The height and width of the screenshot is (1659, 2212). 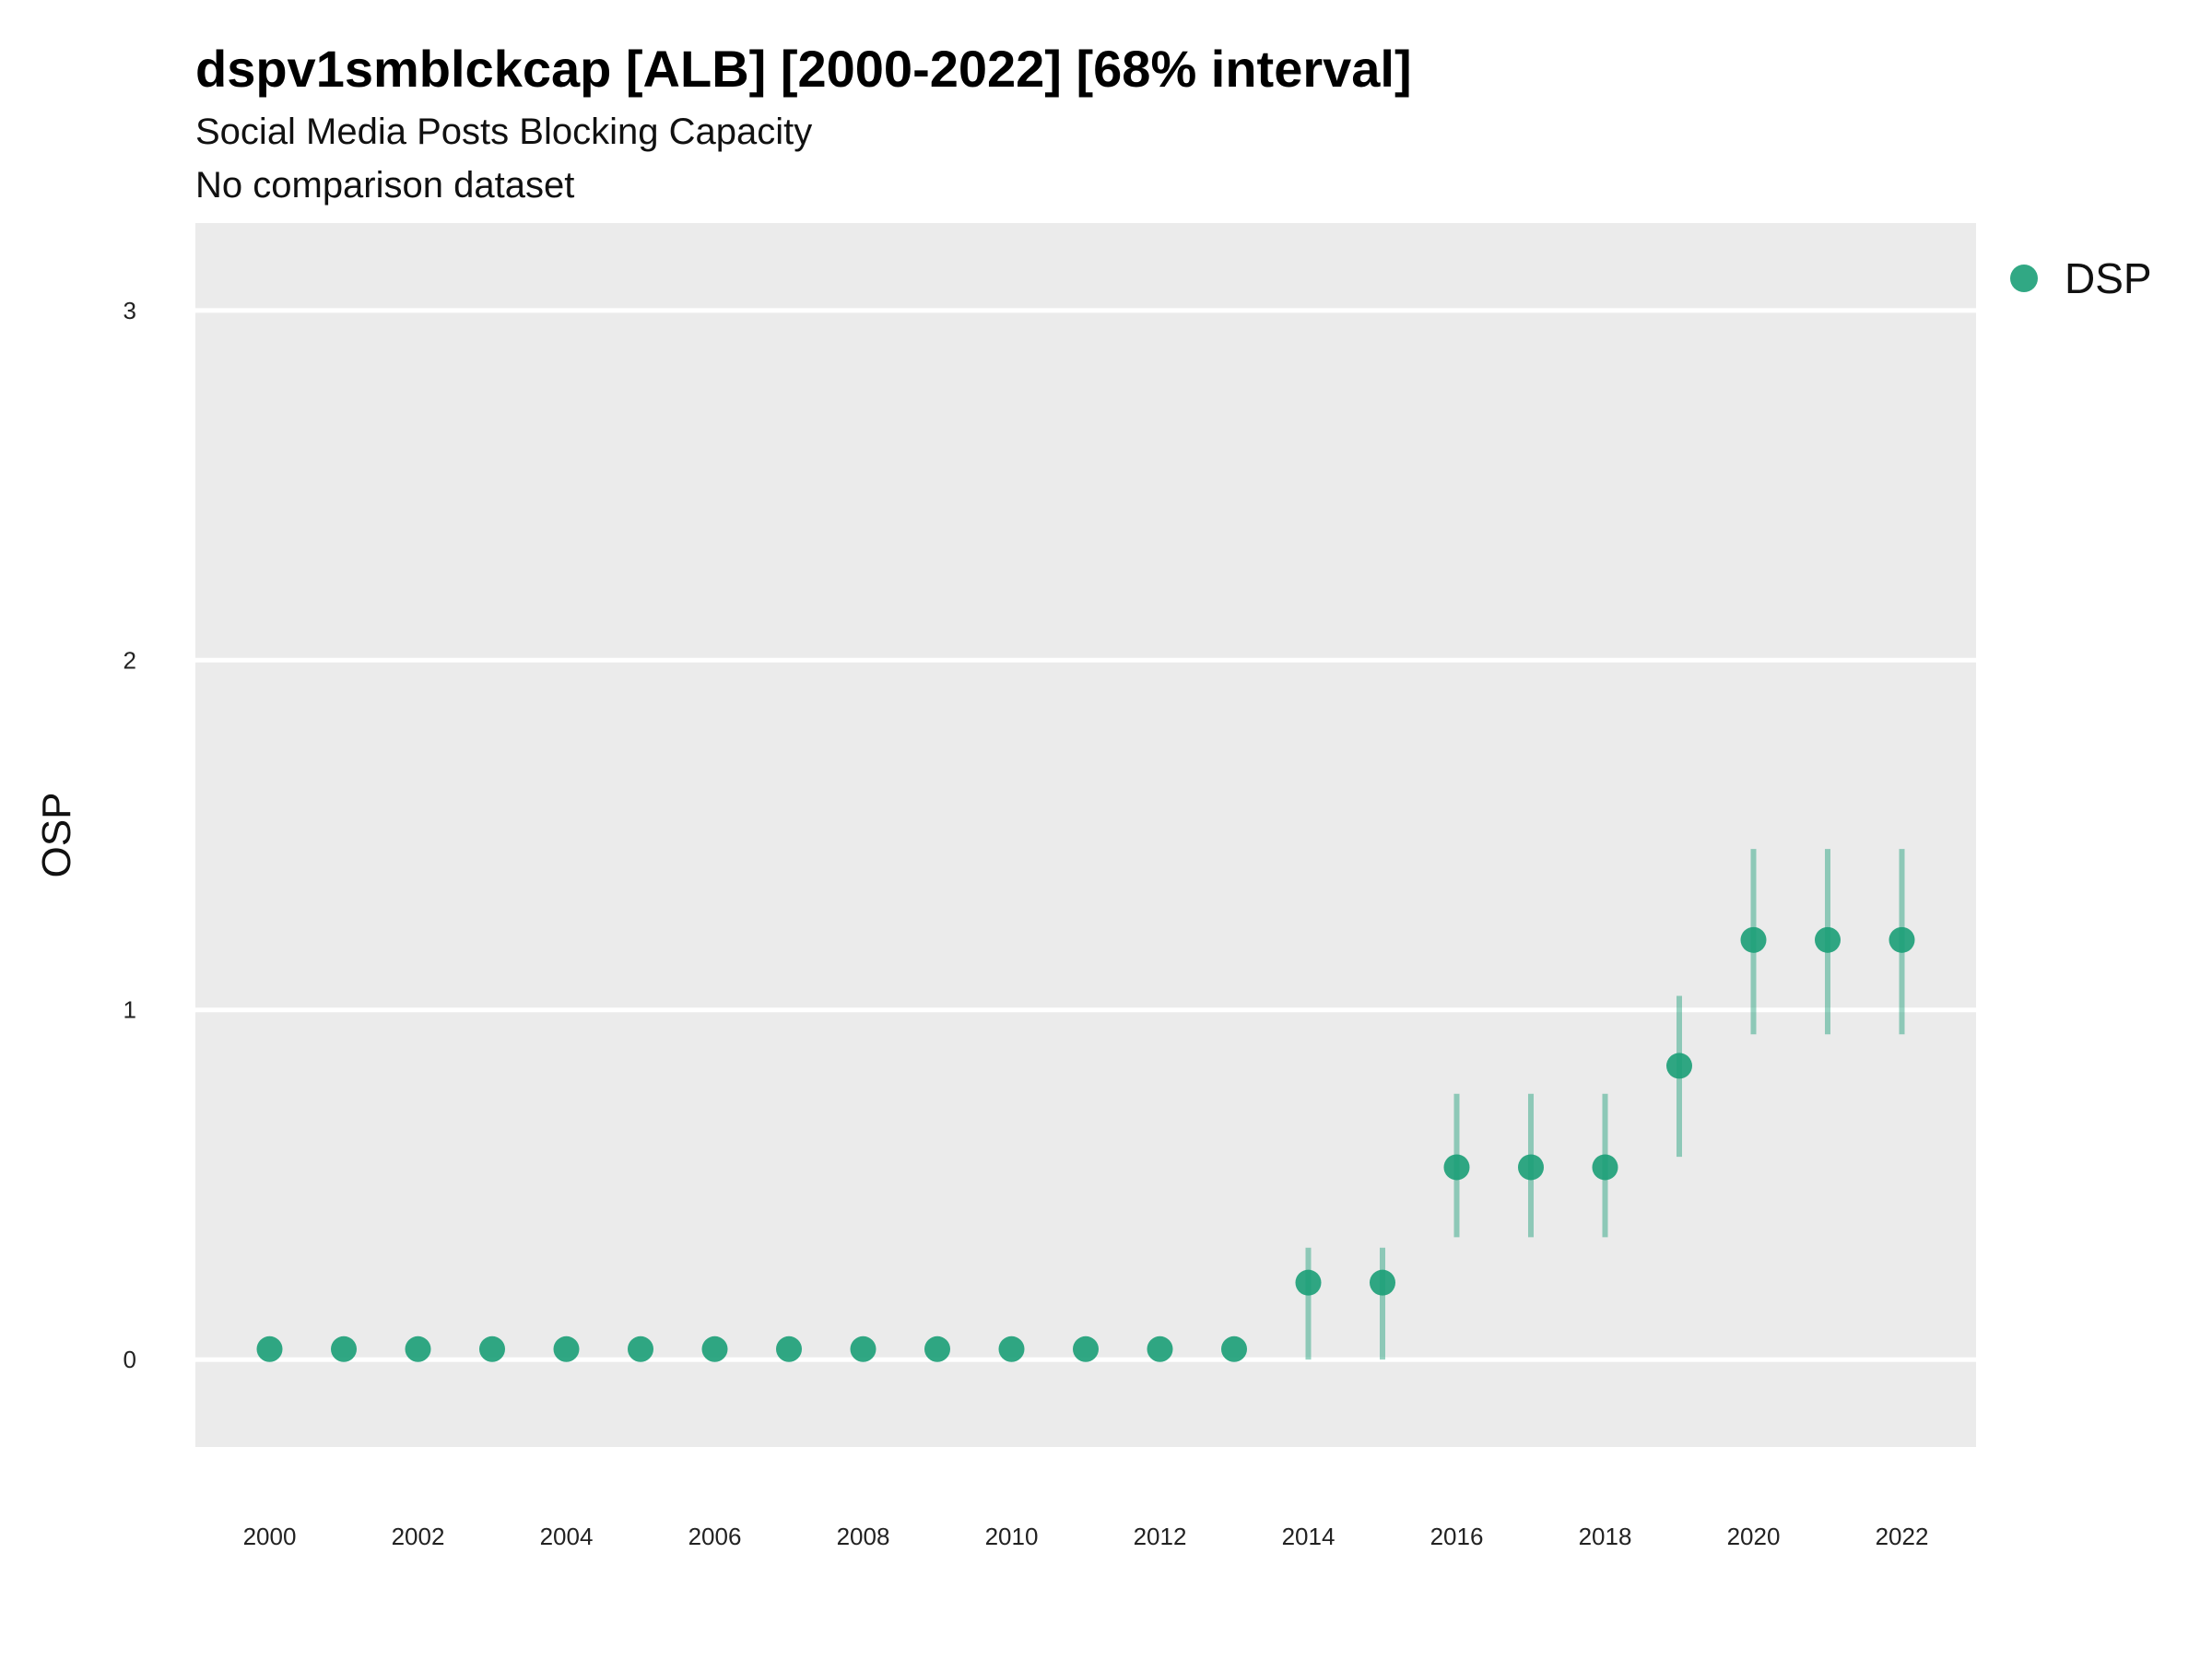 What do you see at coordinates (1308, 1536) in the screenshot?
I see `x-tick-label: 2014` at bounding box center [1308, 1536].